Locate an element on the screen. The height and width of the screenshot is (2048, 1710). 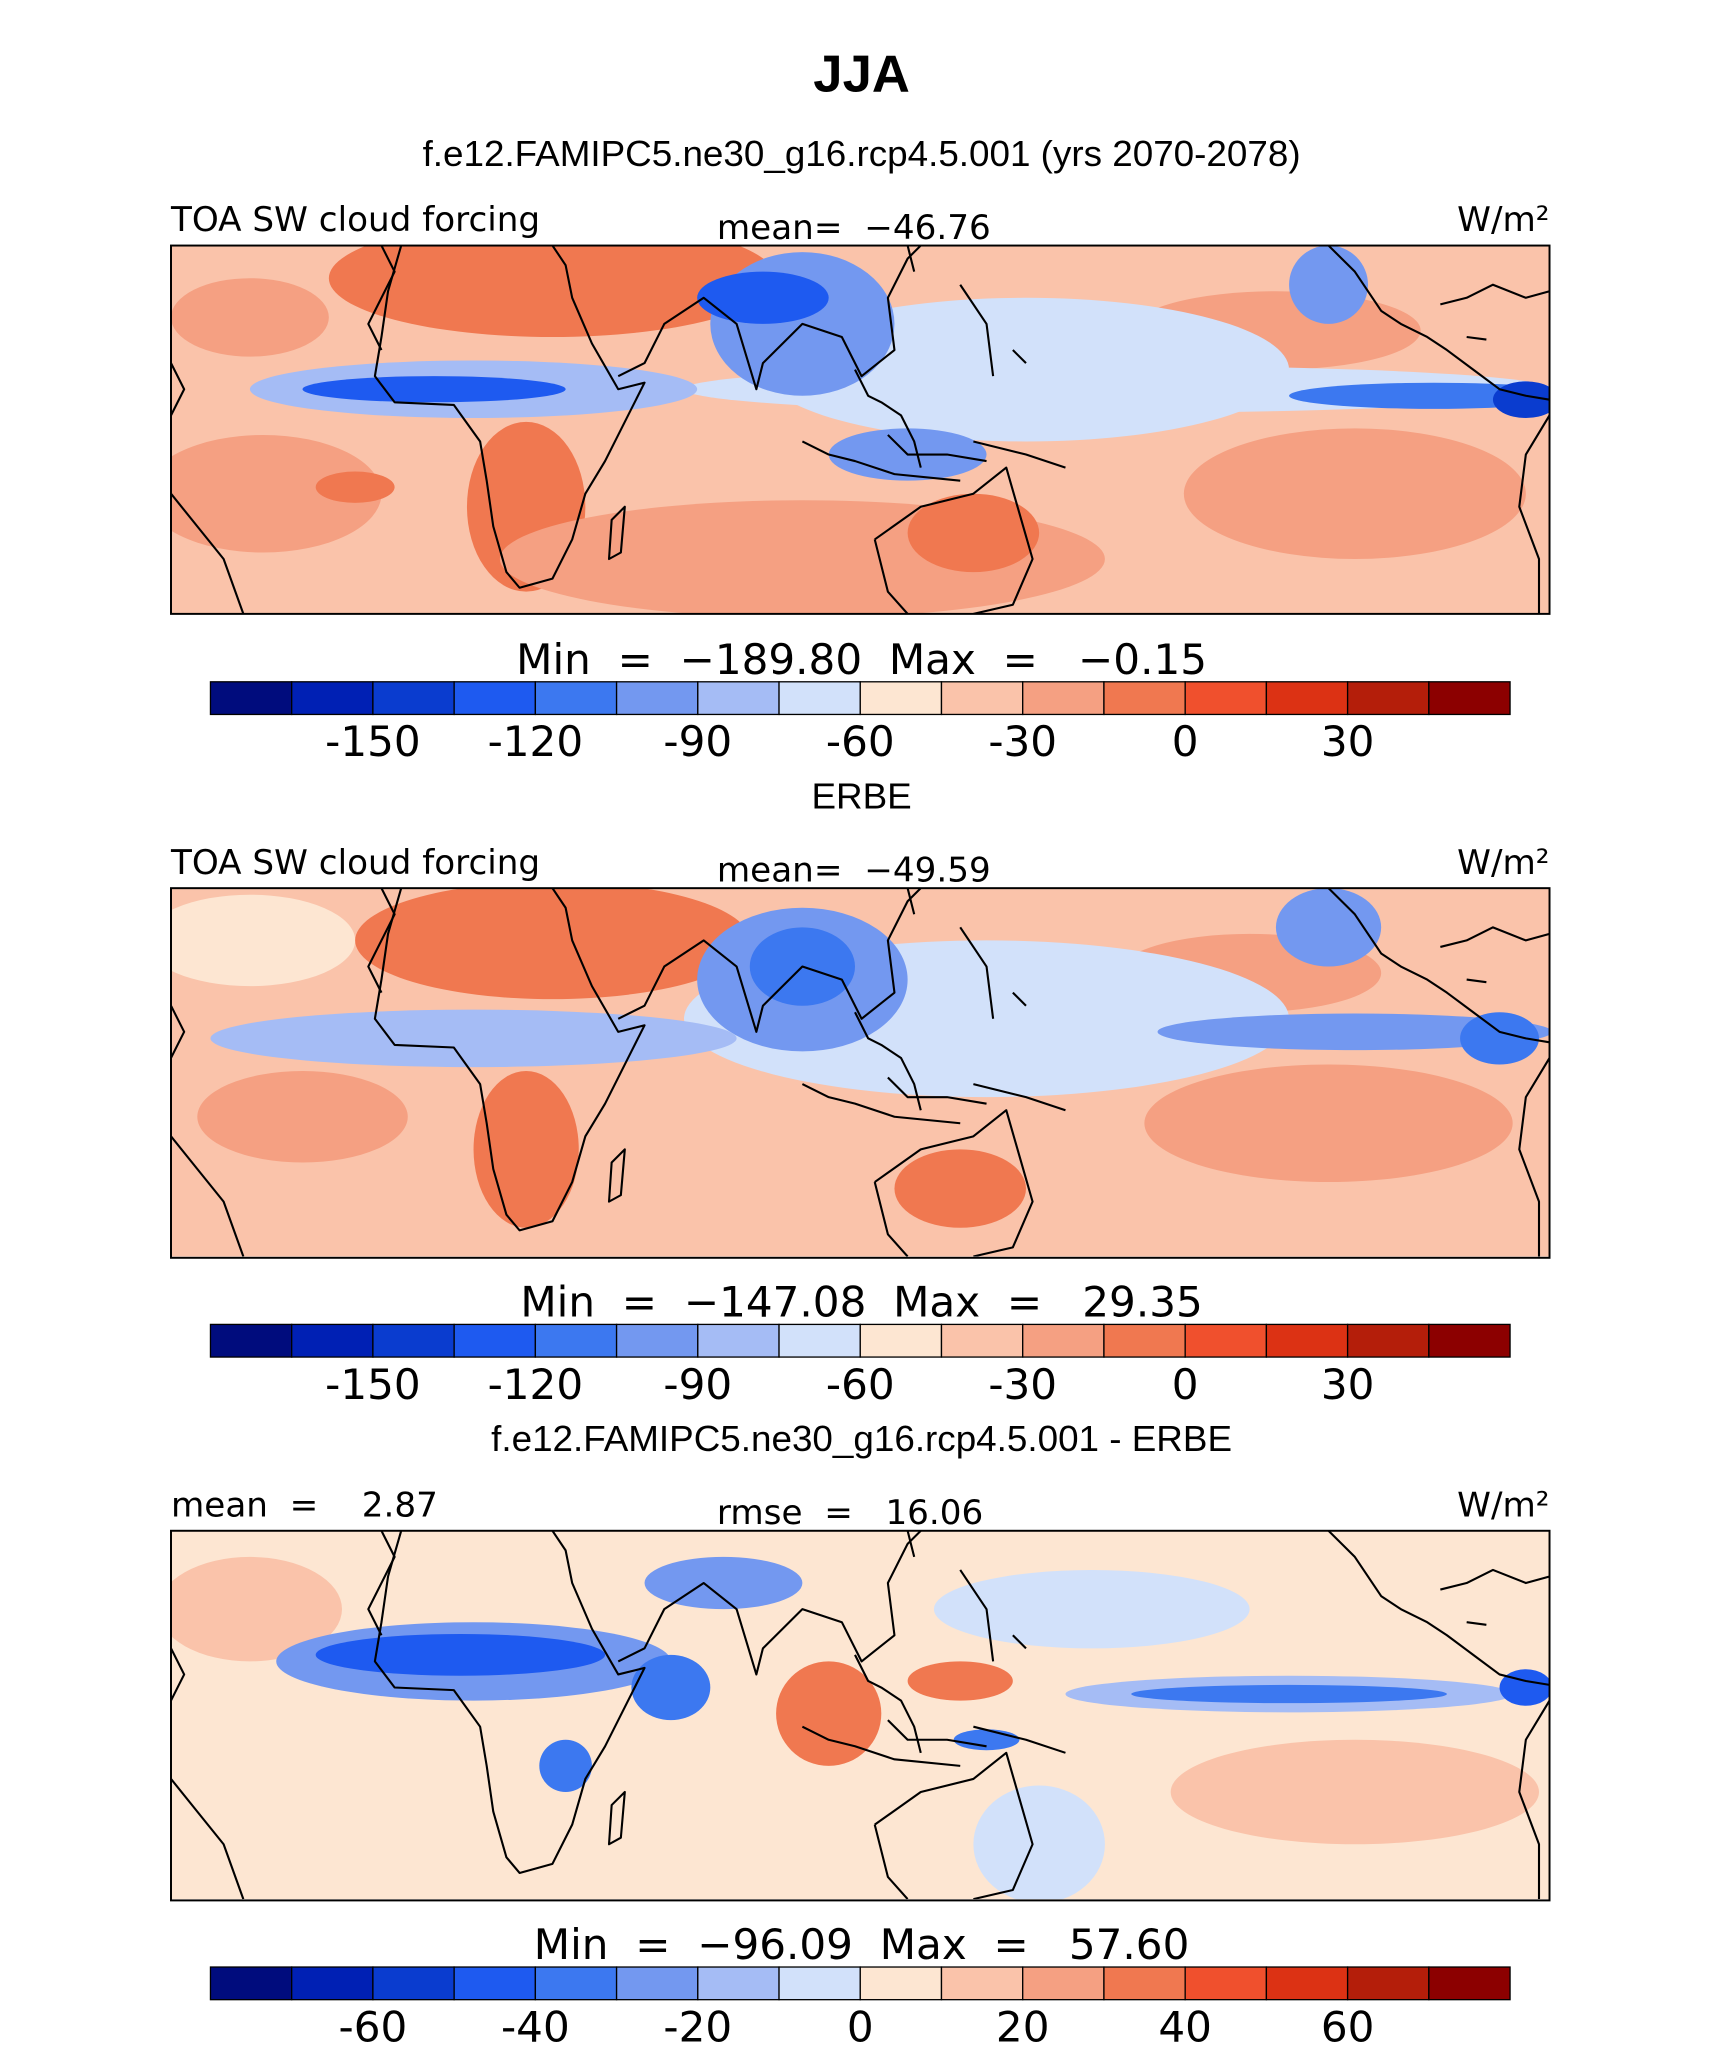
colorbar-tick-label: 40 is located at coordinates (1185, 2025).